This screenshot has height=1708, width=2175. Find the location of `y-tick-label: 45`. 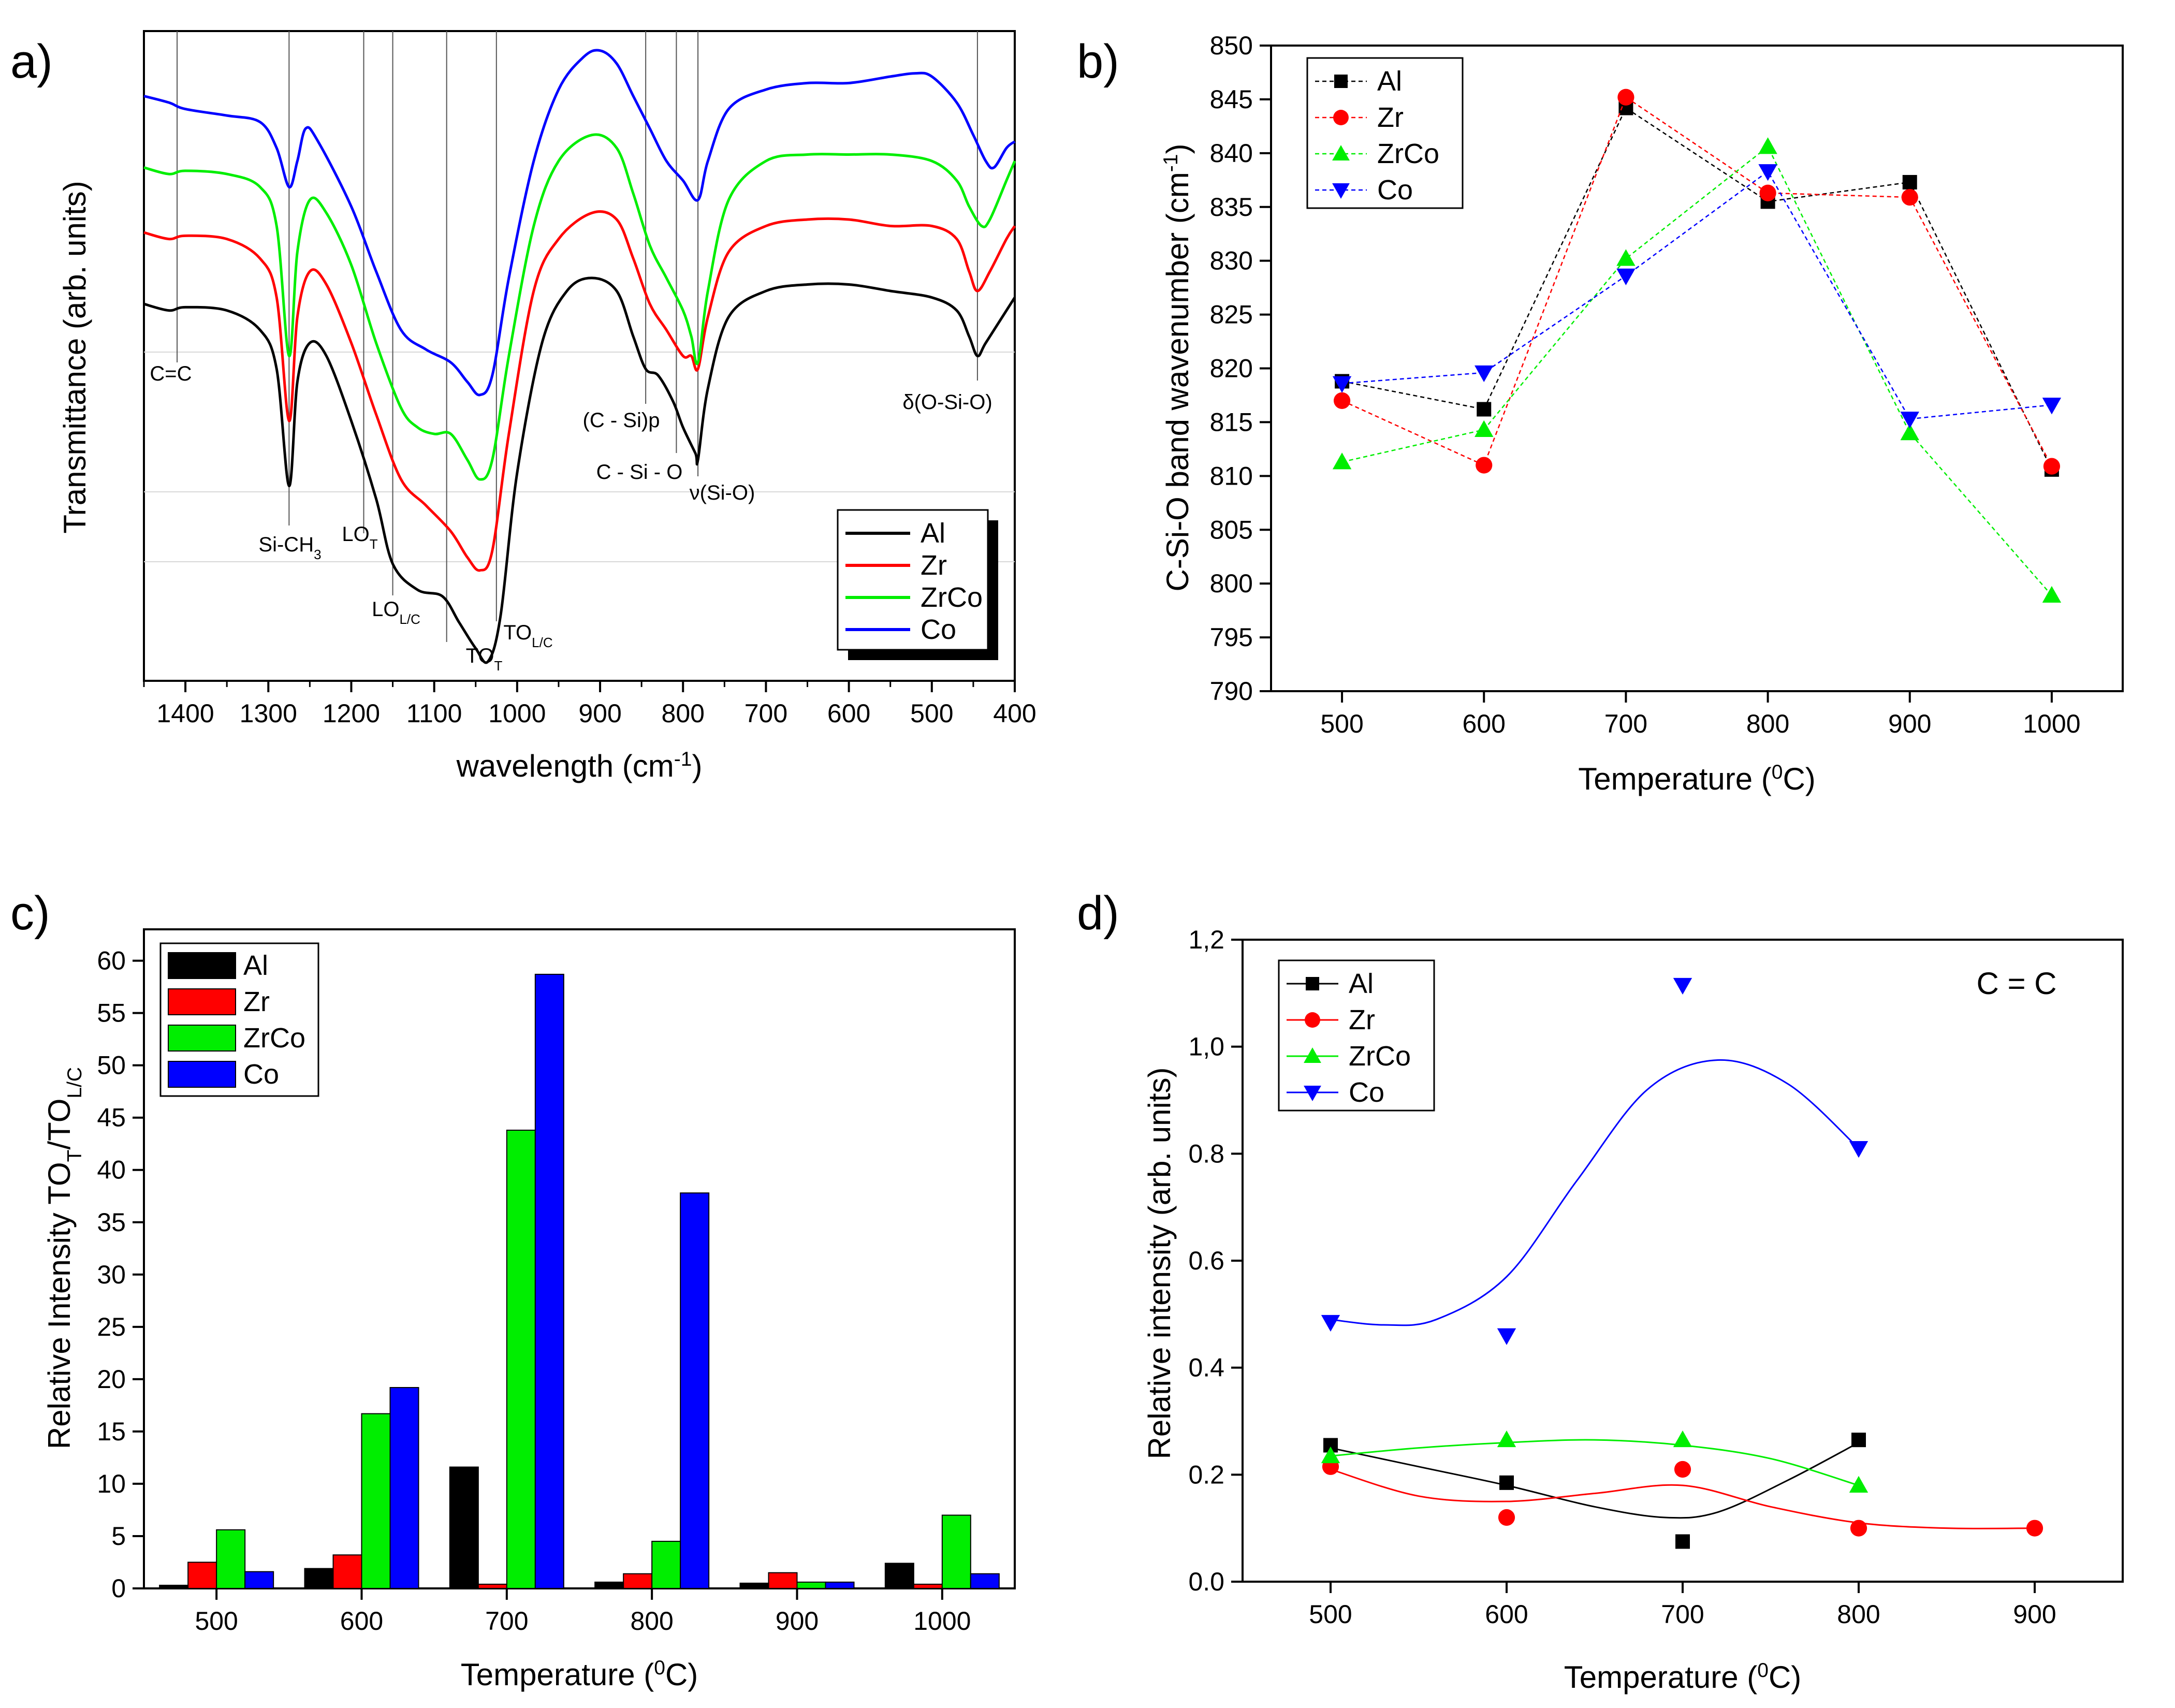

y-tick-label: 45 is located at coordinates (112, 1117).